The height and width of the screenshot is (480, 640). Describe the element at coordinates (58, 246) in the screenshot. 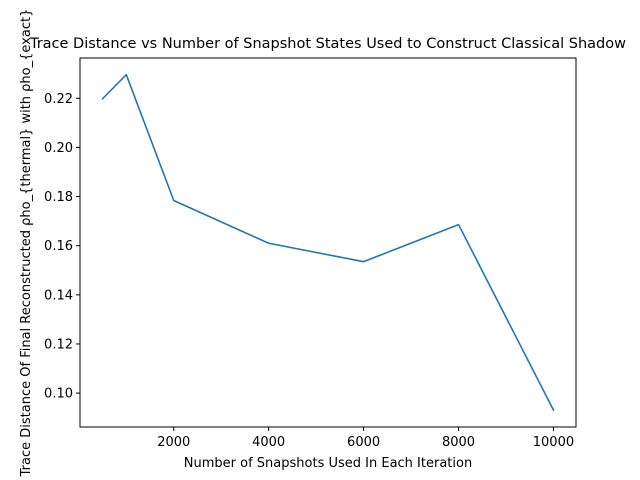

I see `y-tick-label: 0.16` at that location.